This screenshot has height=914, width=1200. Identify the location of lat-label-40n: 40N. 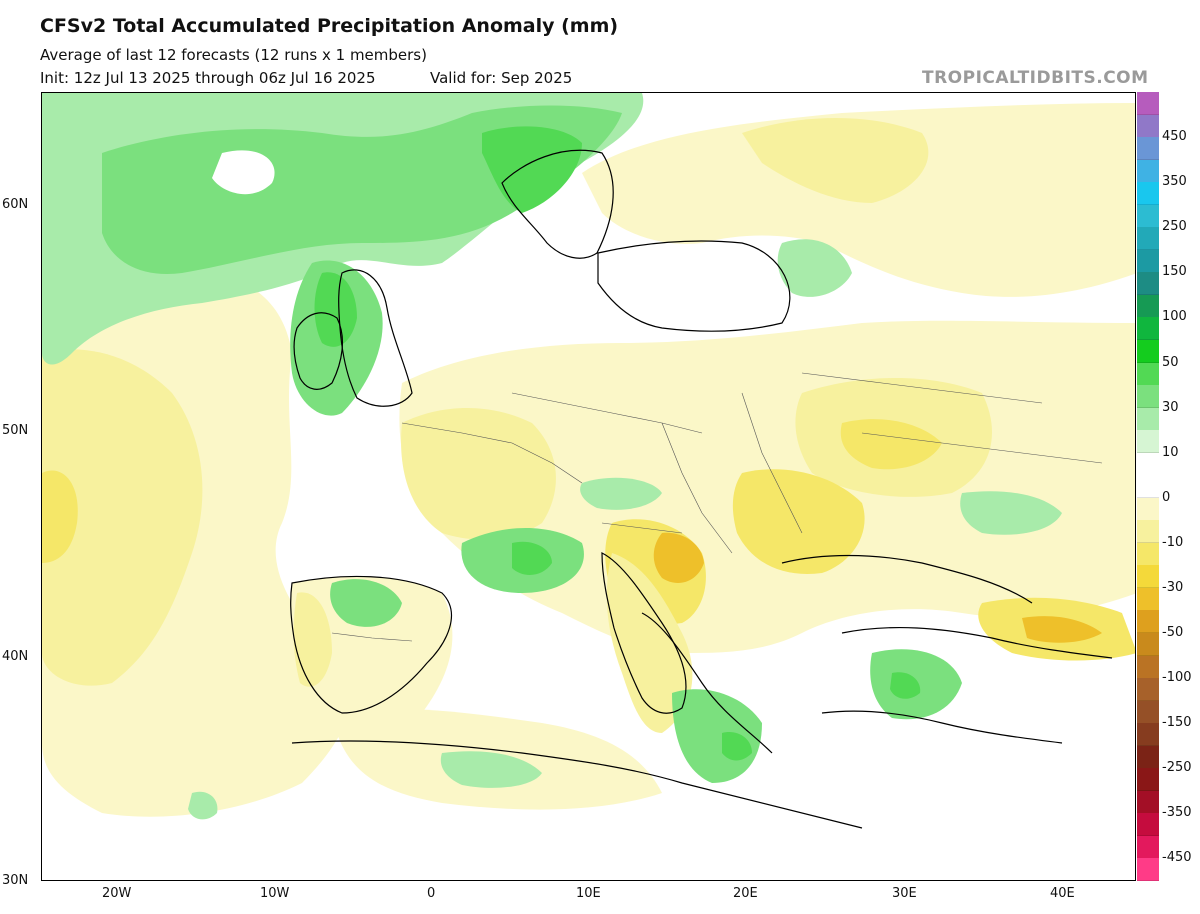
(15, 656).